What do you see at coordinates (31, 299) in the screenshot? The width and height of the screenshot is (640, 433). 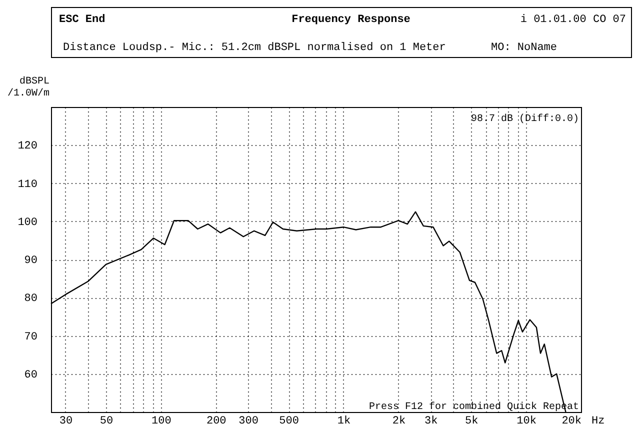 I see `y-tick-label: 80` at bounding box center [31, 299].